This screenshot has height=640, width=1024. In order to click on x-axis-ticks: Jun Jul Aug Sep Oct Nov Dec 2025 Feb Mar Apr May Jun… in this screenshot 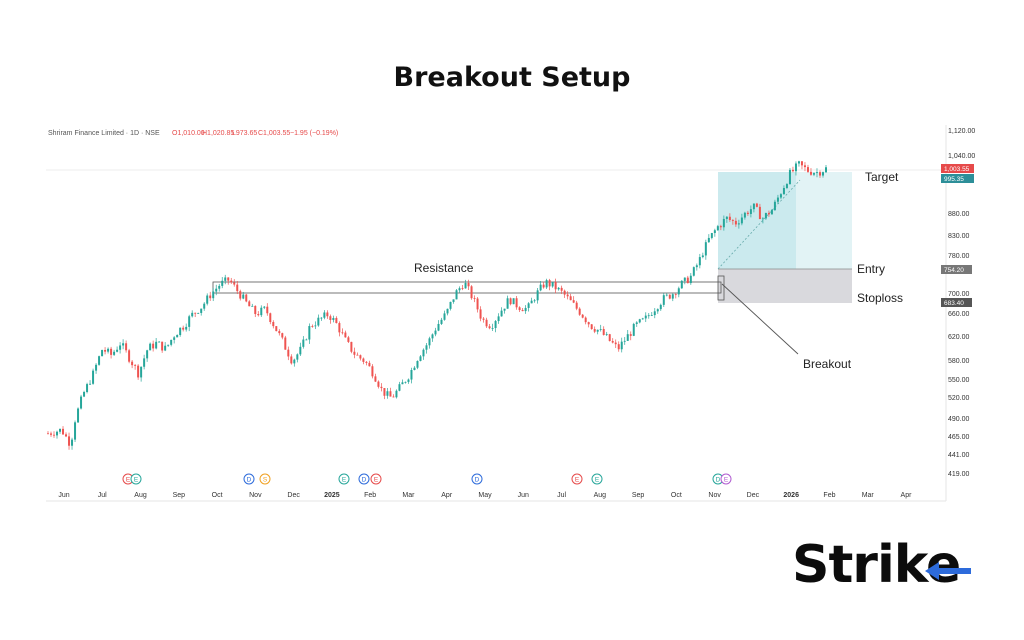, I will do `click(485, 495)`.